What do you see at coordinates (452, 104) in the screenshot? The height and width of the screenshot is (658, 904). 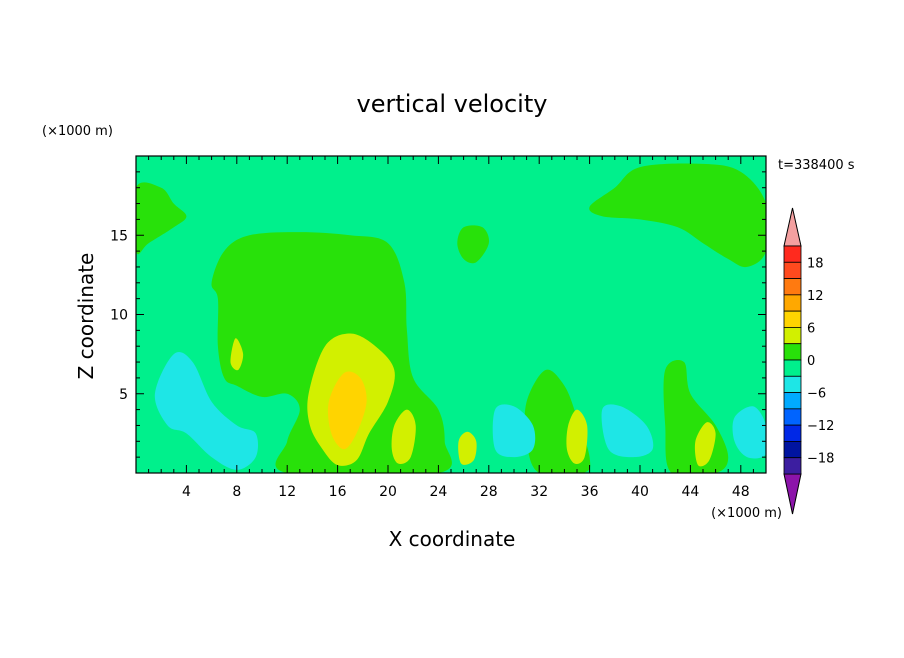 I see `chart-title: vertical velocity` at bounding box center [452, 104].